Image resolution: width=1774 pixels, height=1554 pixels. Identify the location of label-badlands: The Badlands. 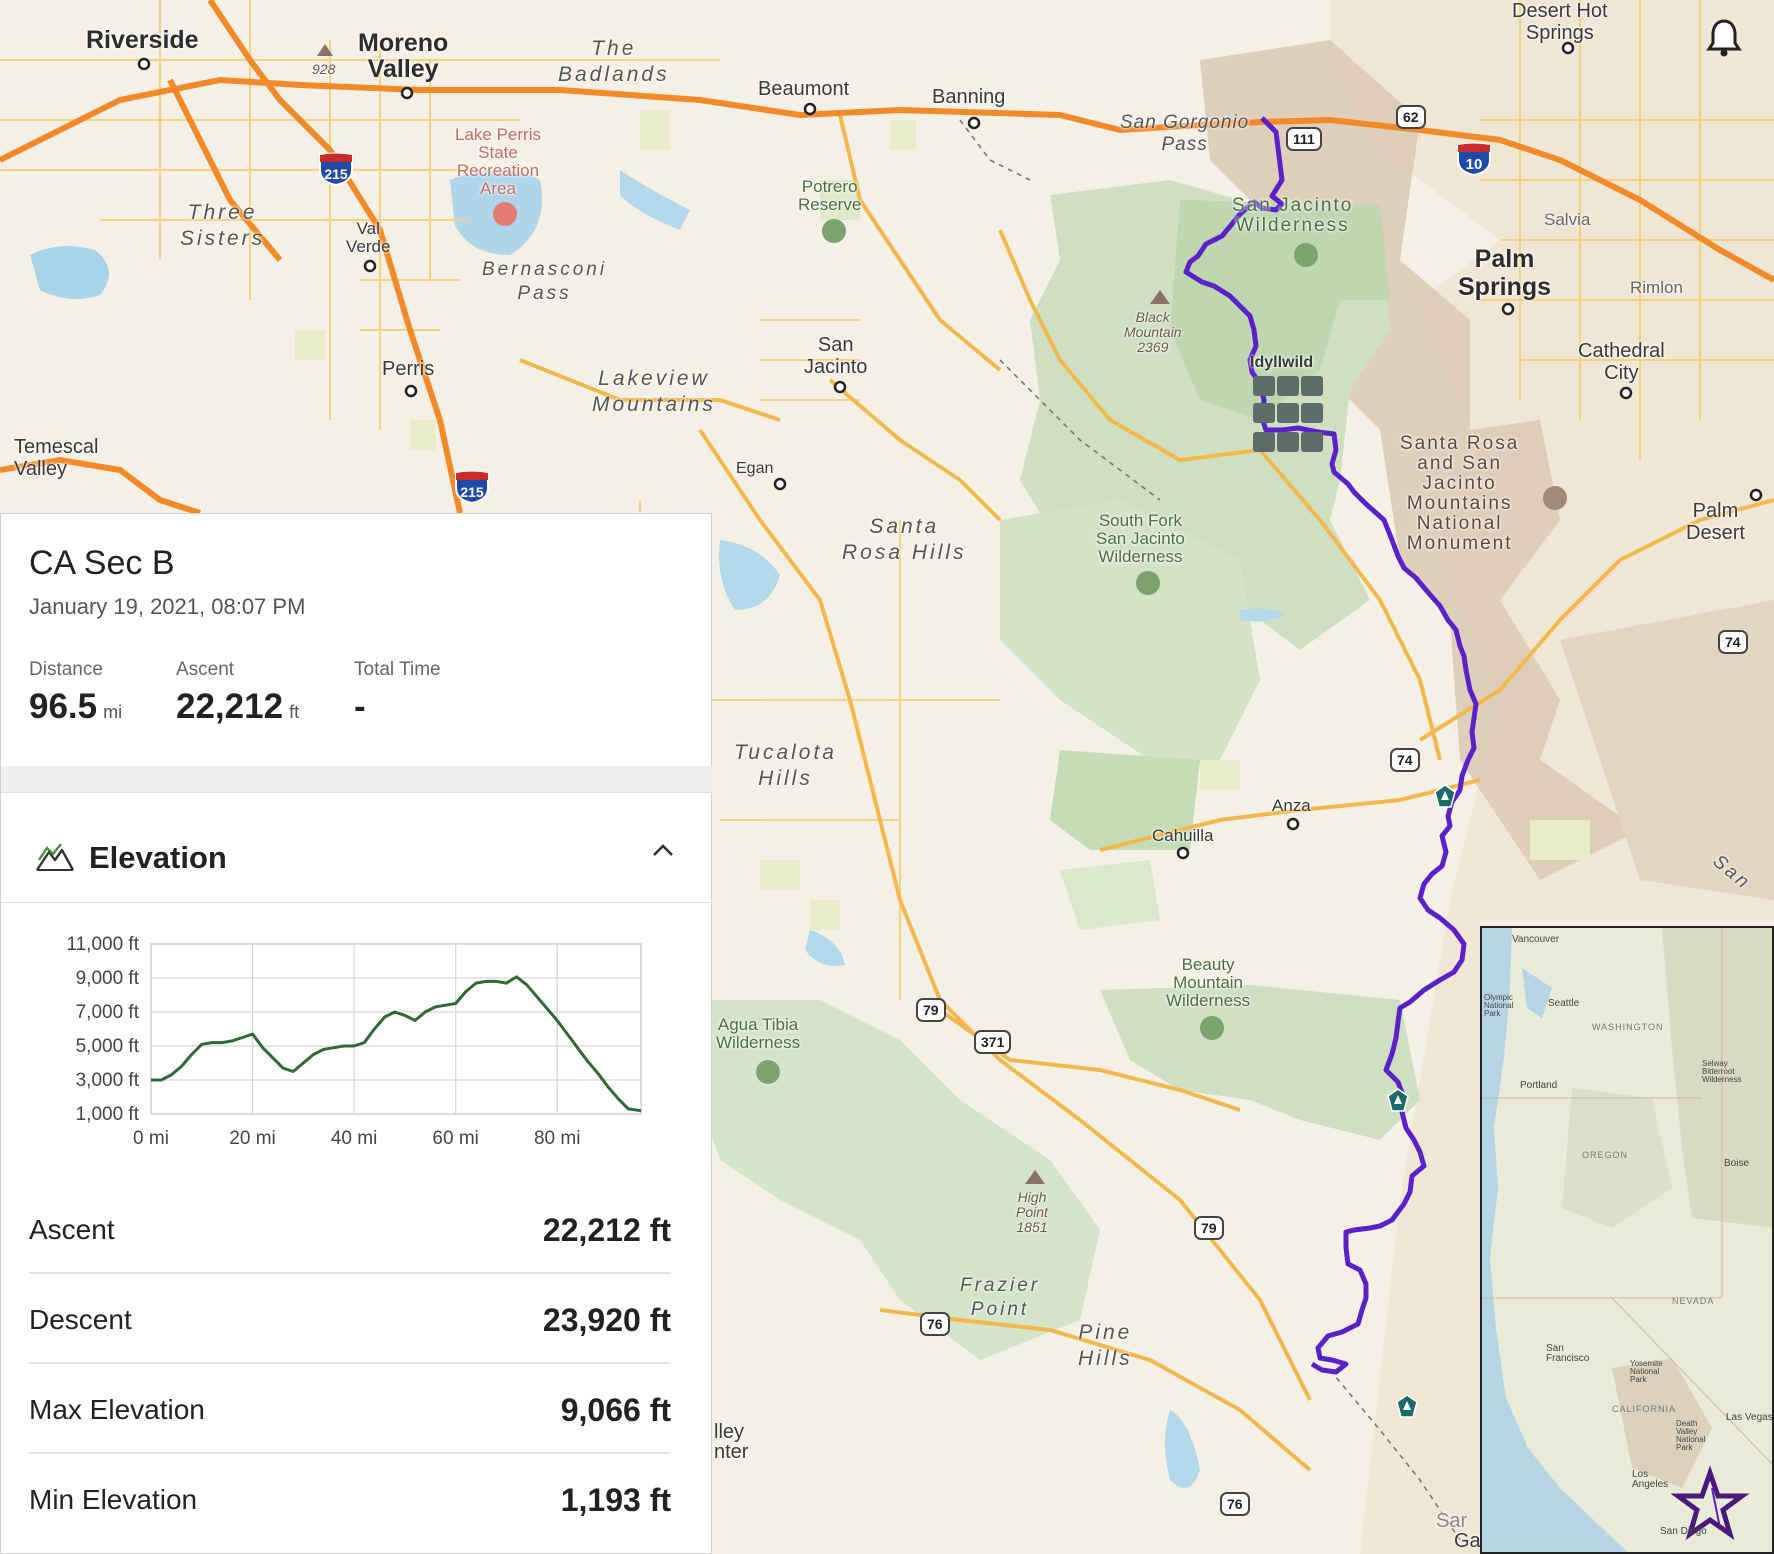
(614, 61).